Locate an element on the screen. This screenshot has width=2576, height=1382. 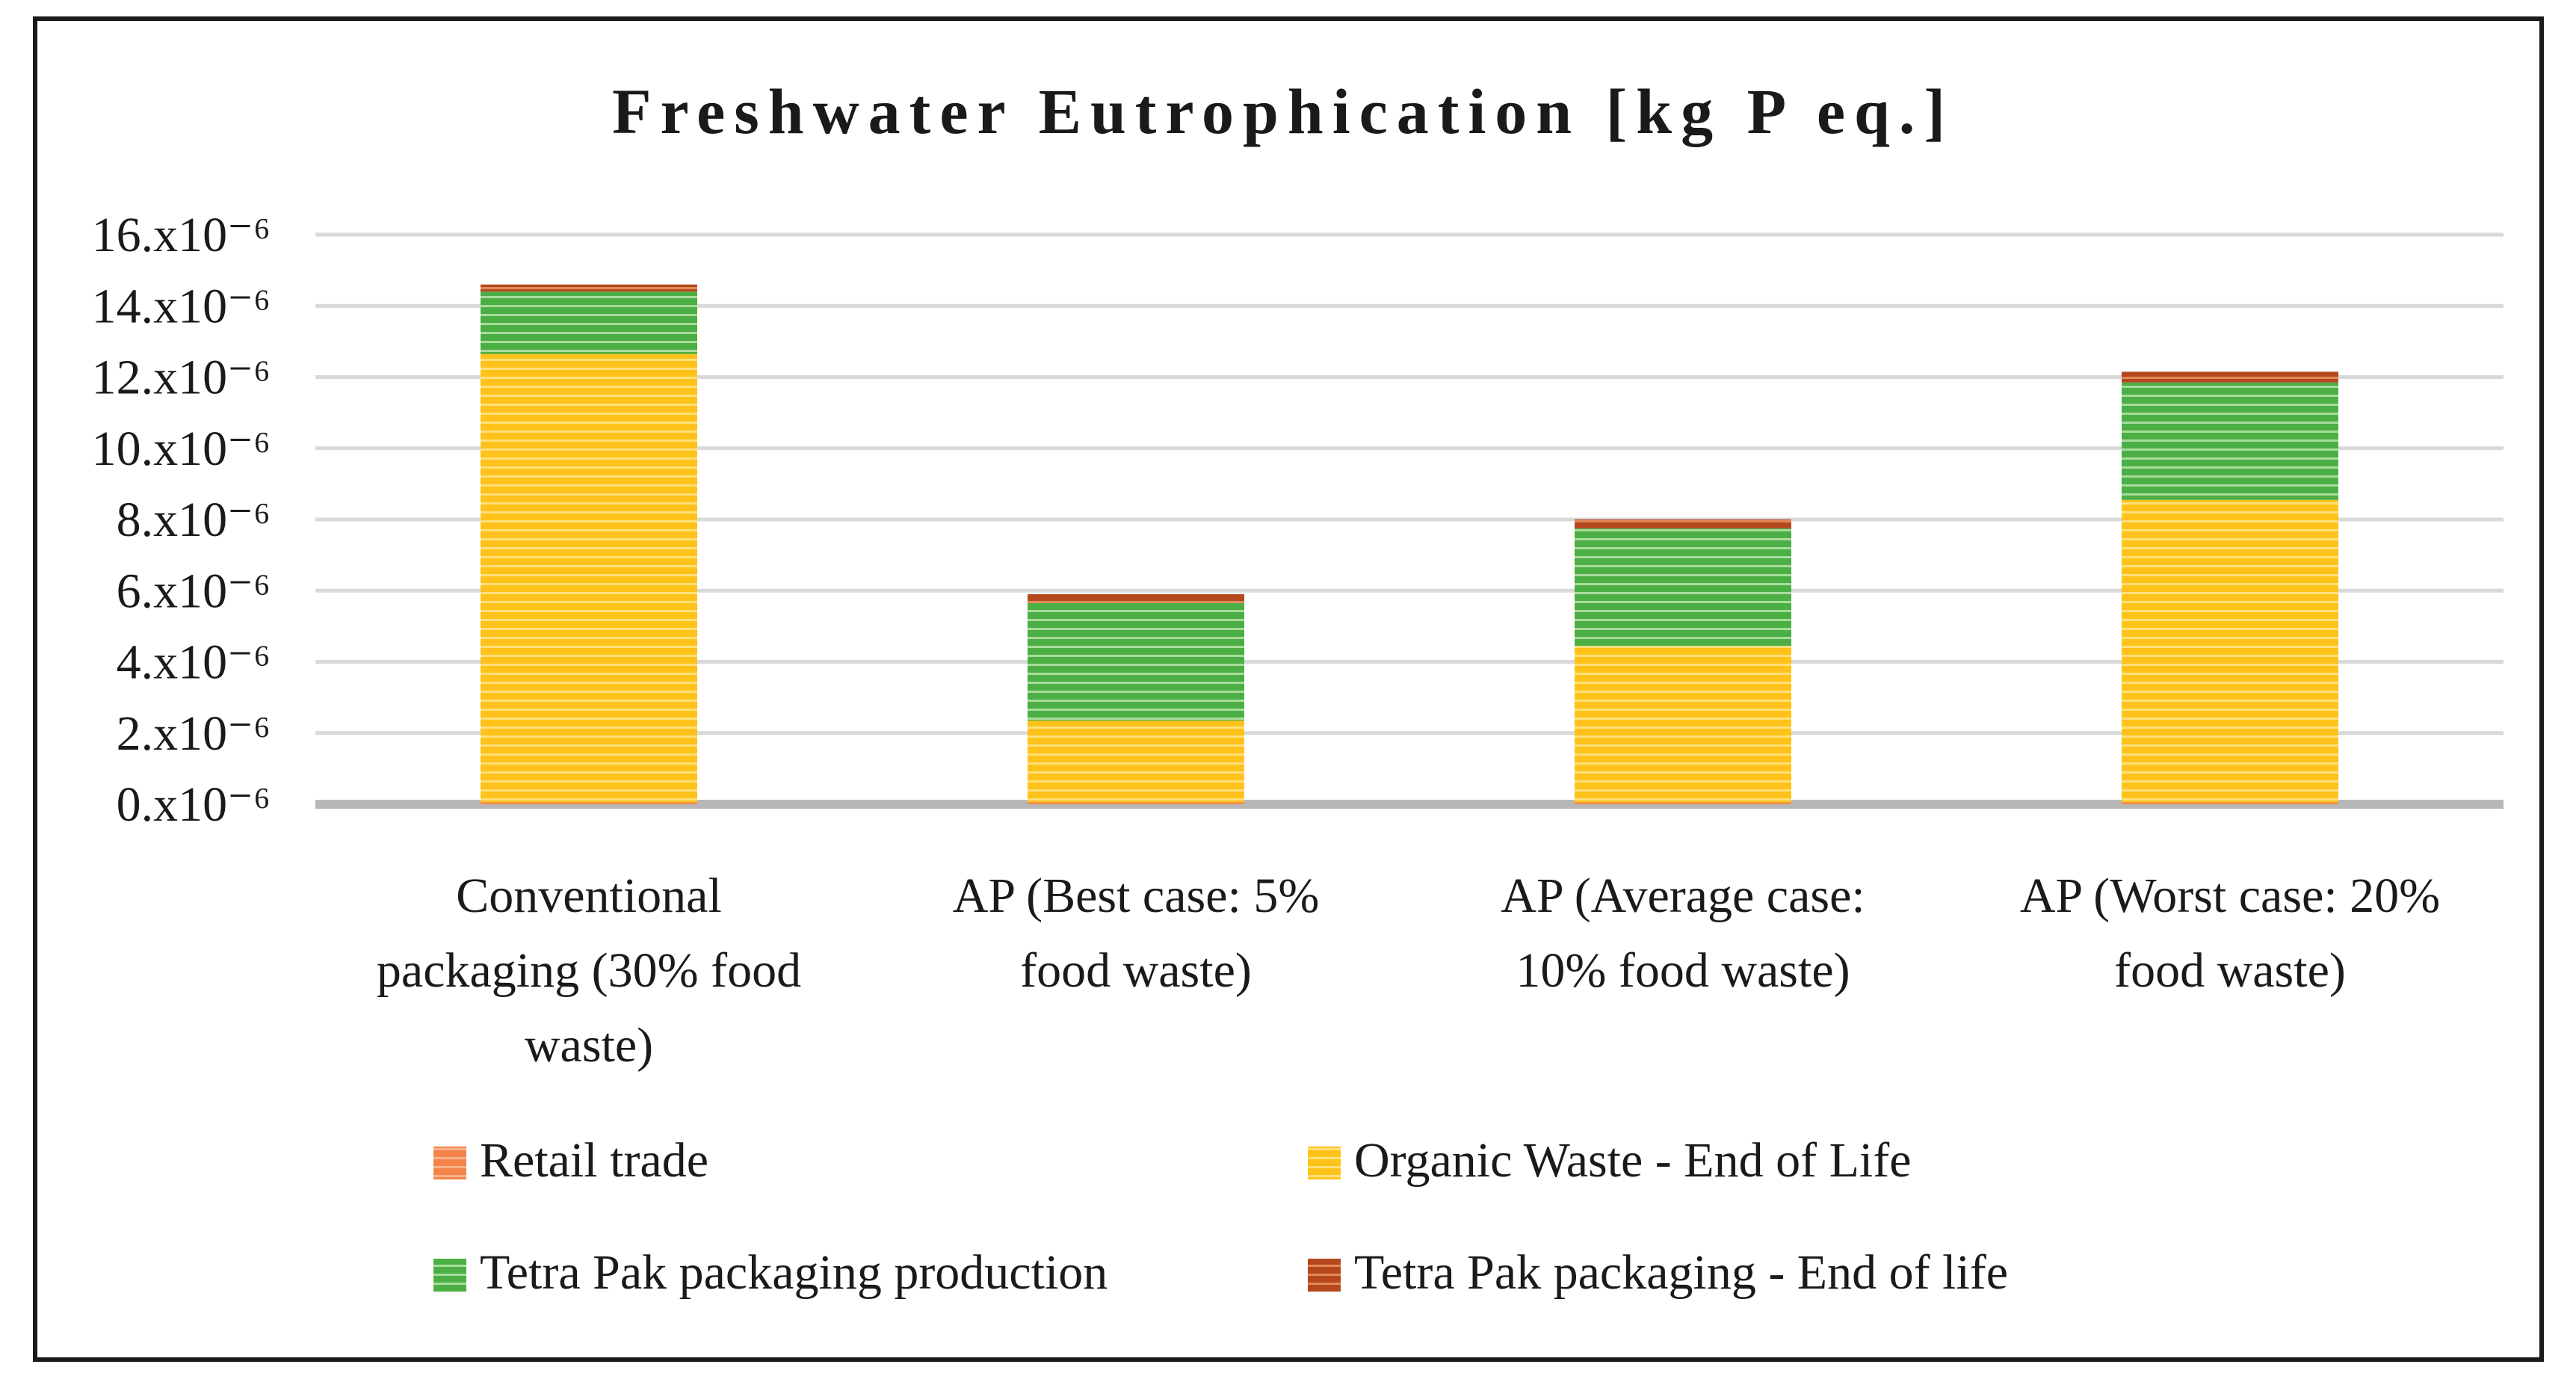
legend-label-tetra-pak-packaging-end-of-life: Tetra Pak packaging - End of life is located at coordinates (1681, 1272).